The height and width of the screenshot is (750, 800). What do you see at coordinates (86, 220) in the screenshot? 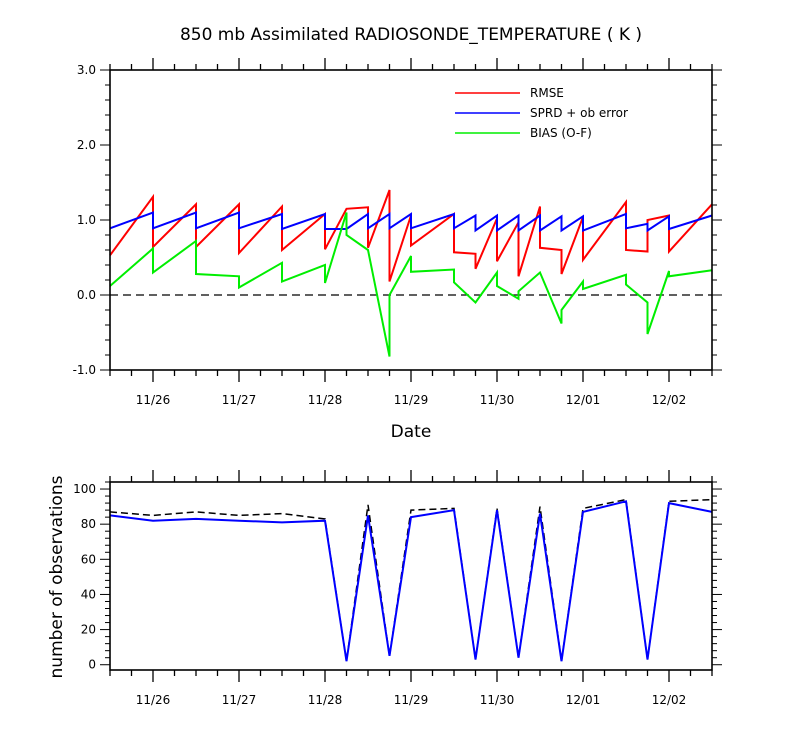
I see `top-y-tick-label: 1.0` at bounding box center [86, 220].